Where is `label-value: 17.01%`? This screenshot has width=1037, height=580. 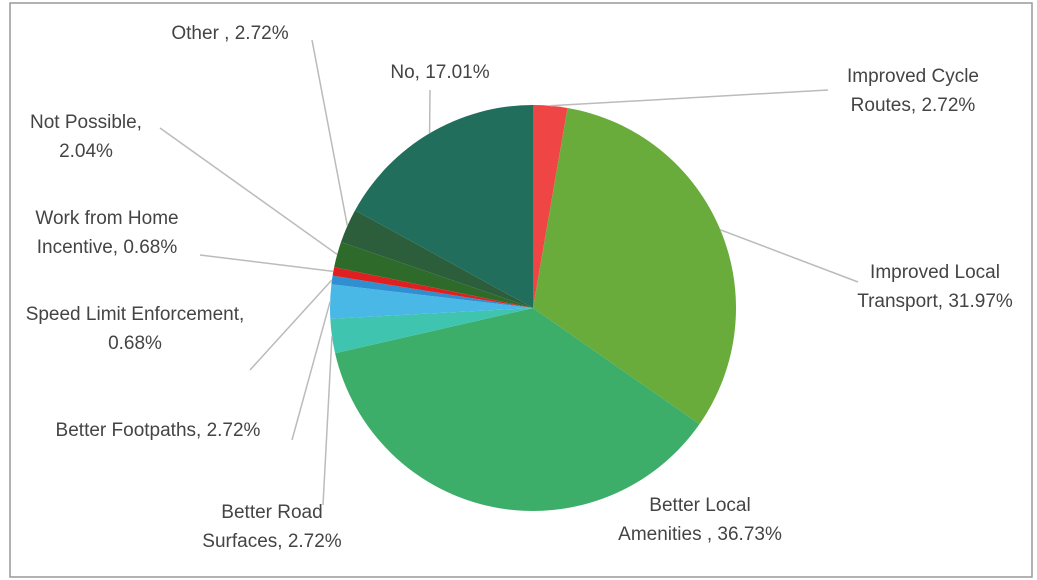
label-value: 17.01% is located at coordinates (457, 72).